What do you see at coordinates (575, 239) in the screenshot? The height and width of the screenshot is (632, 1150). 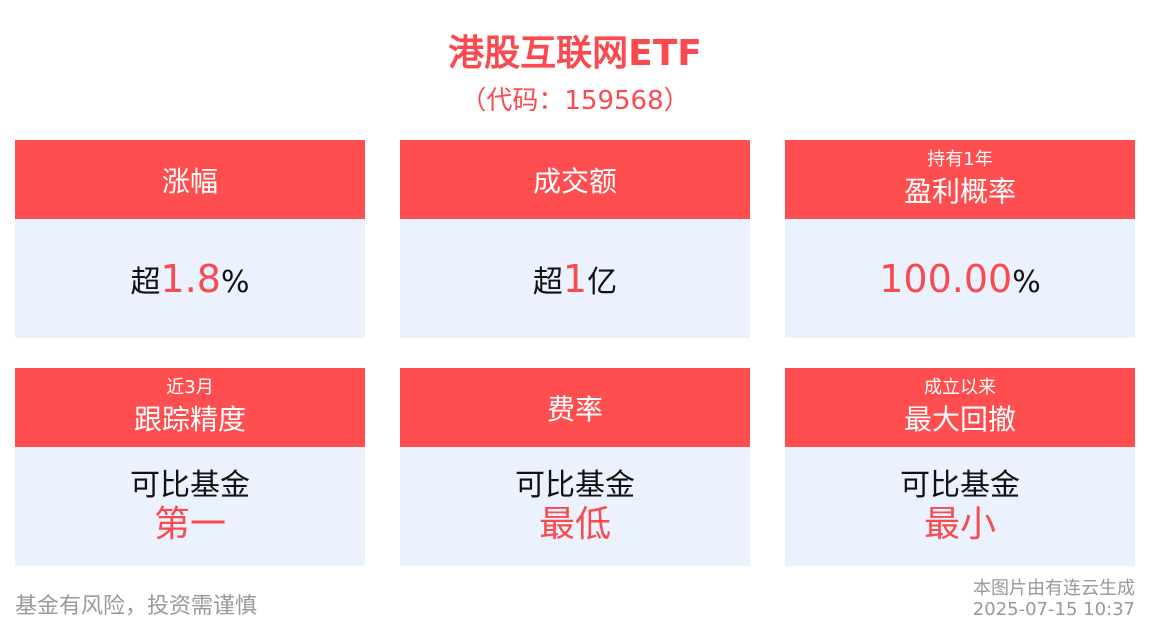 I see `card-turnover: 成交额 超1亿` at bounding box center [575, 239].